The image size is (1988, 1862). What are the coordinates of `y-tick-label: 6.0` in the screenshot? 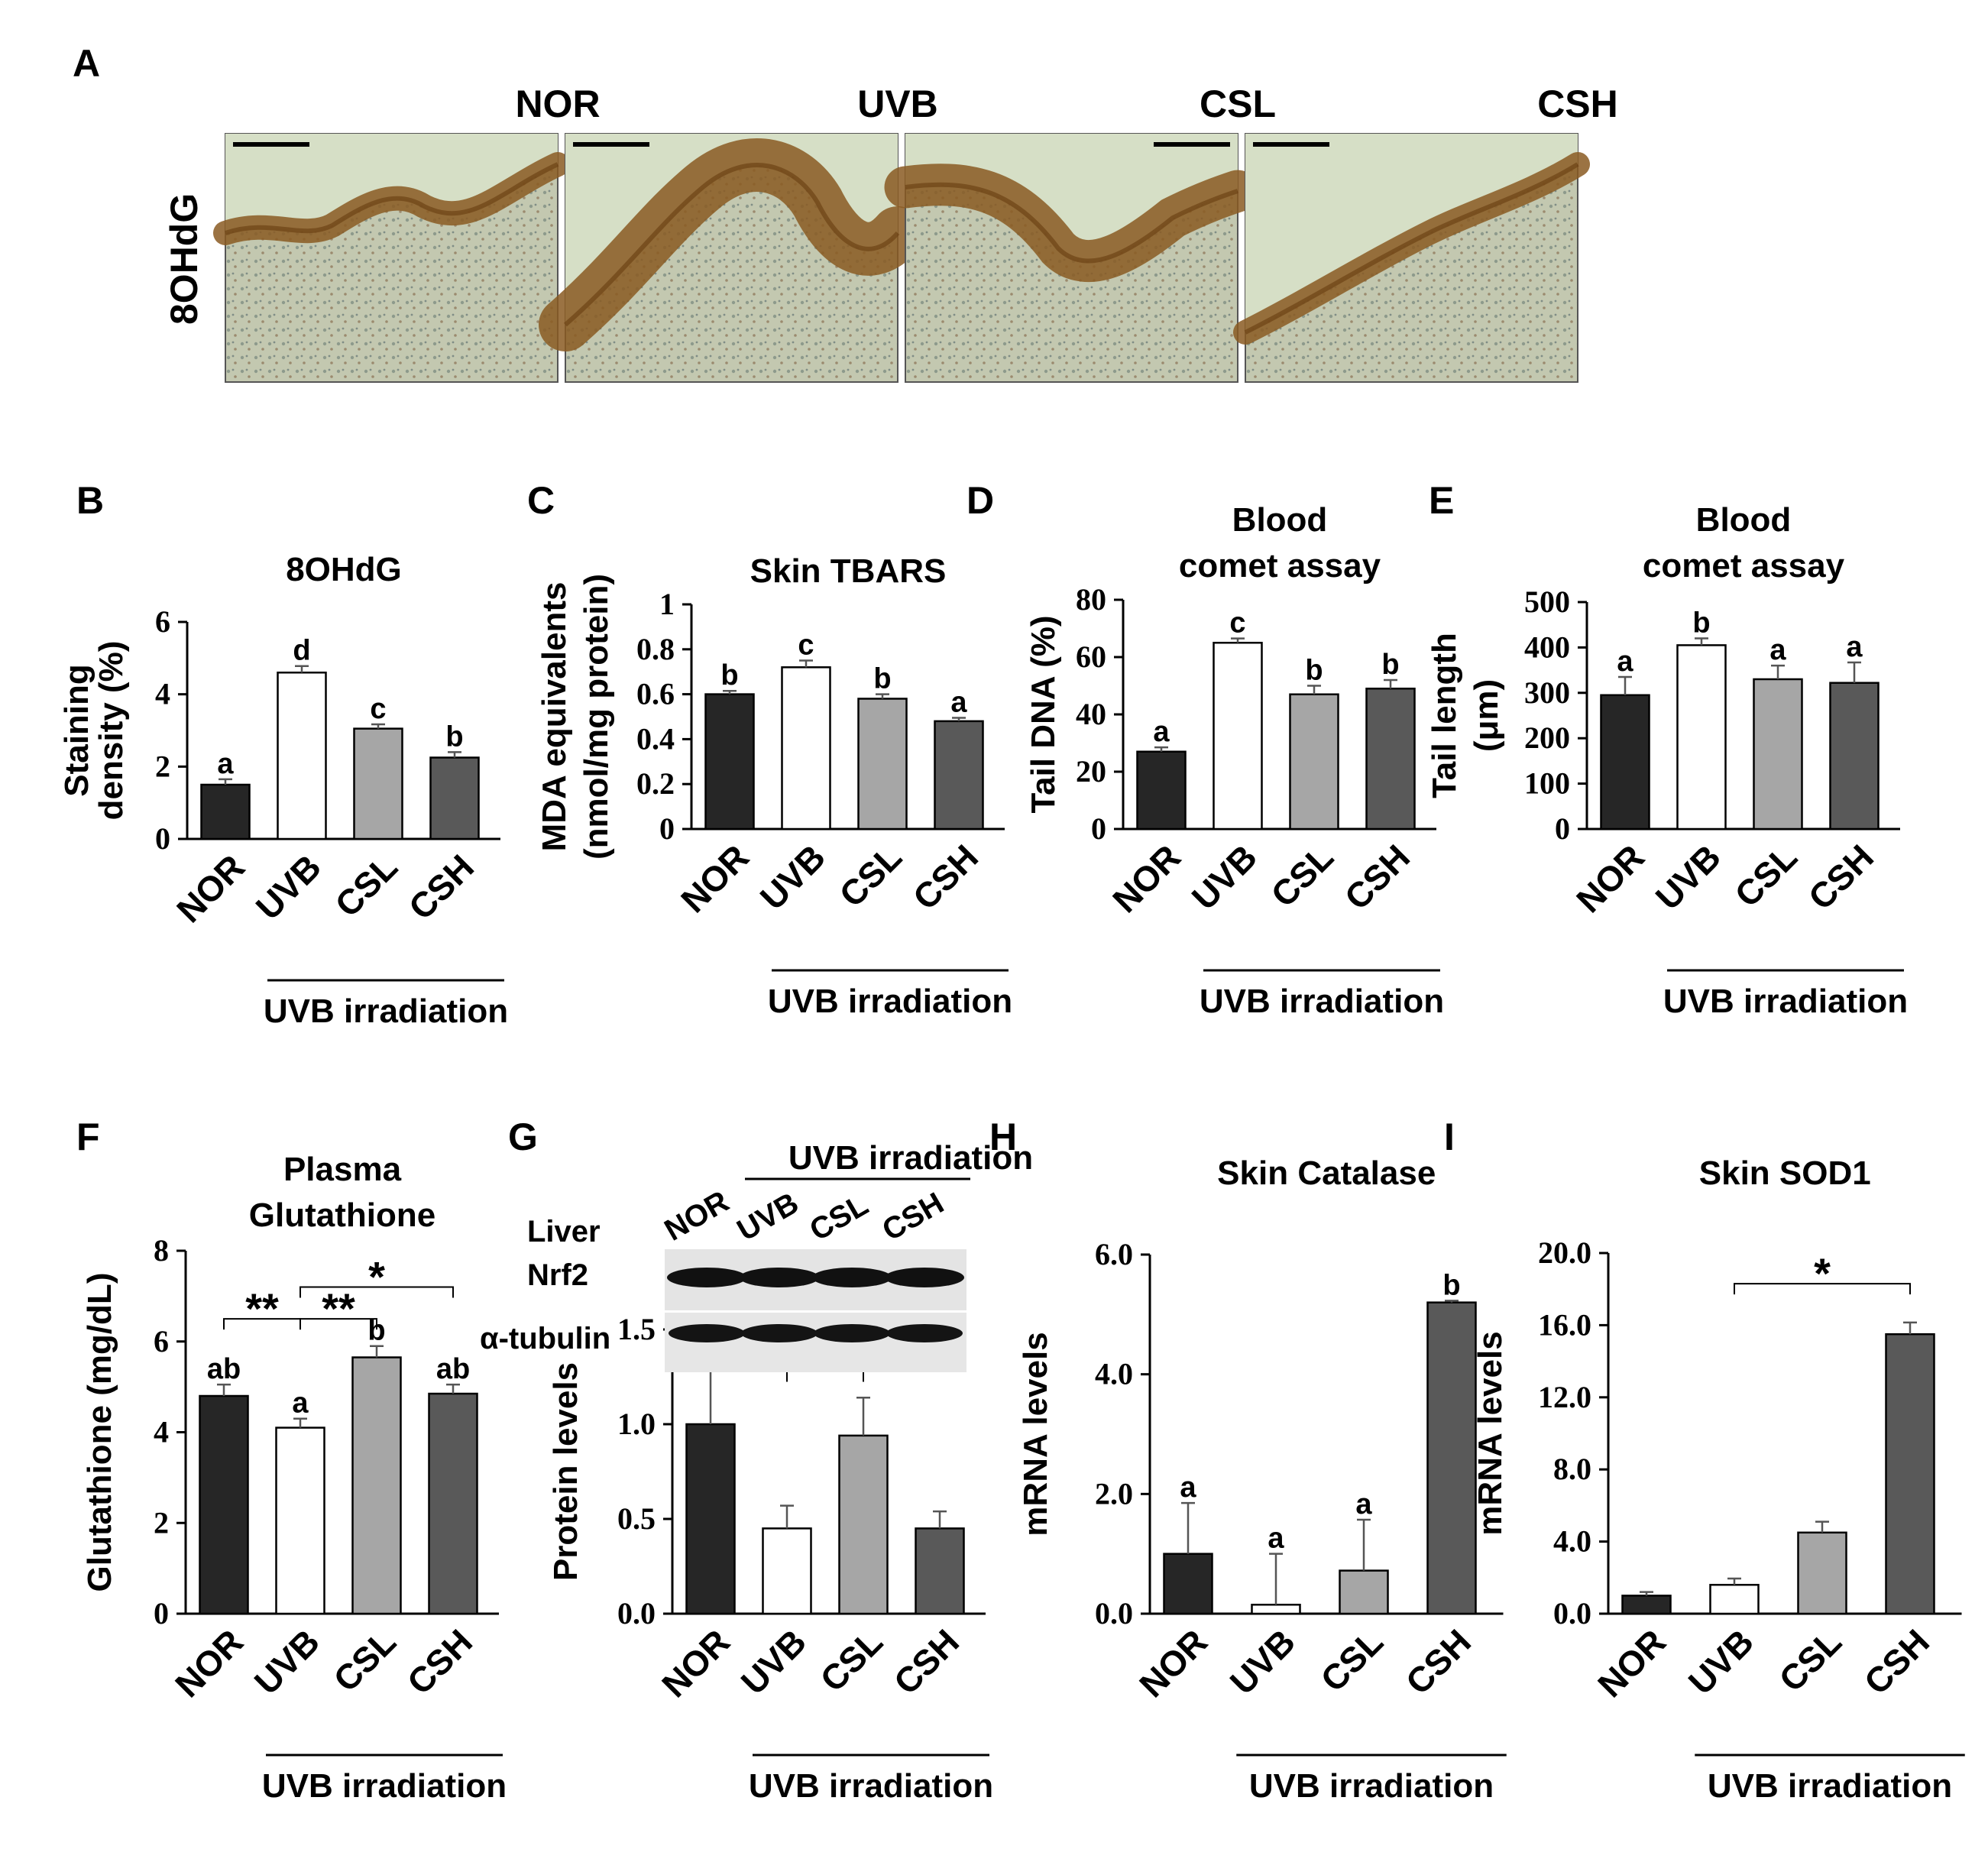 It's located at (1114, 1254).